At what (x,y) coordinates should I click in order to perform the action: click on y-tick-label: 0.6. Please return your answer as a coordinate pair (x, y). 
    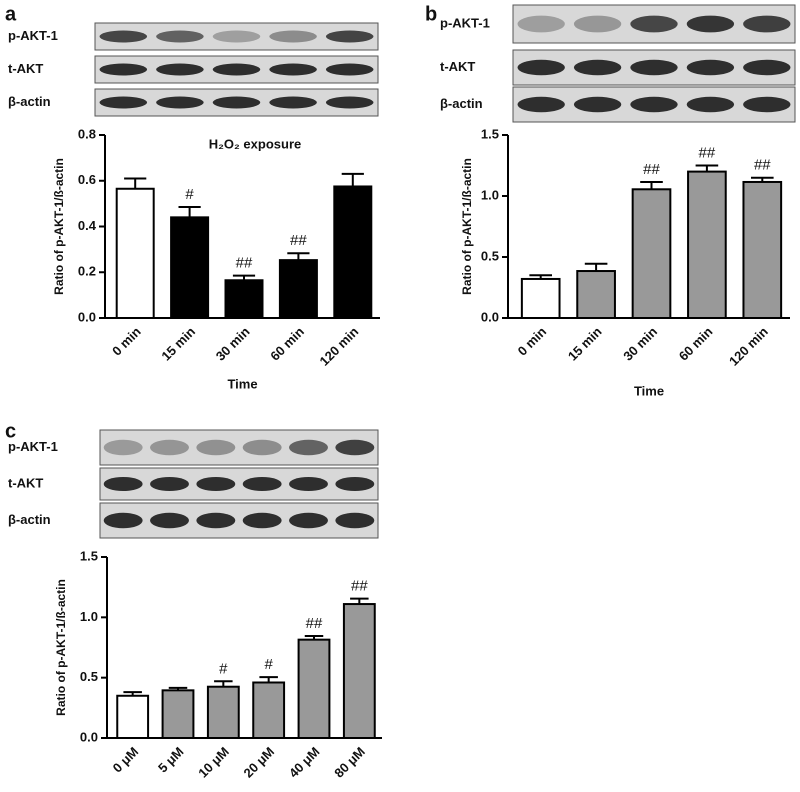
    Looking at the image, I should click on (87, 179).